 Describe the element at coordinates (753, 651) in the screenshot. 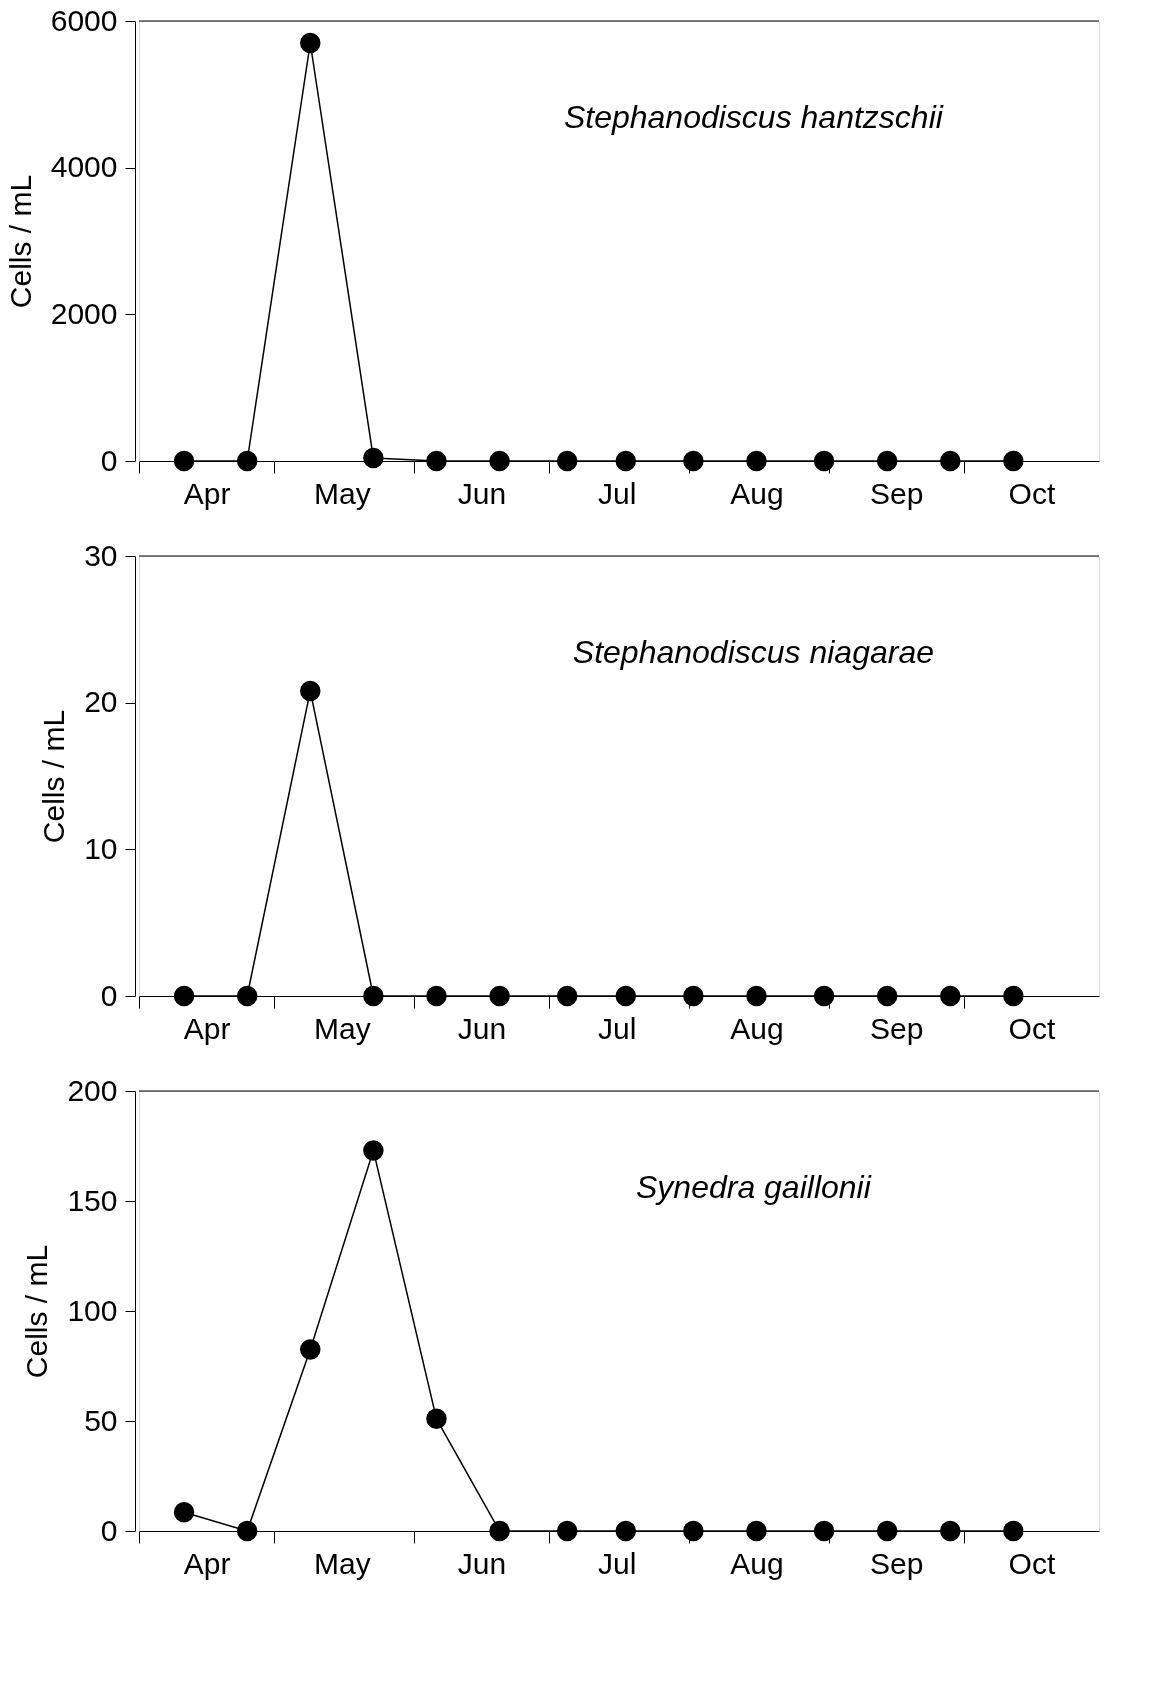

I see `text: Stephanodiscus niagarae` at that location.